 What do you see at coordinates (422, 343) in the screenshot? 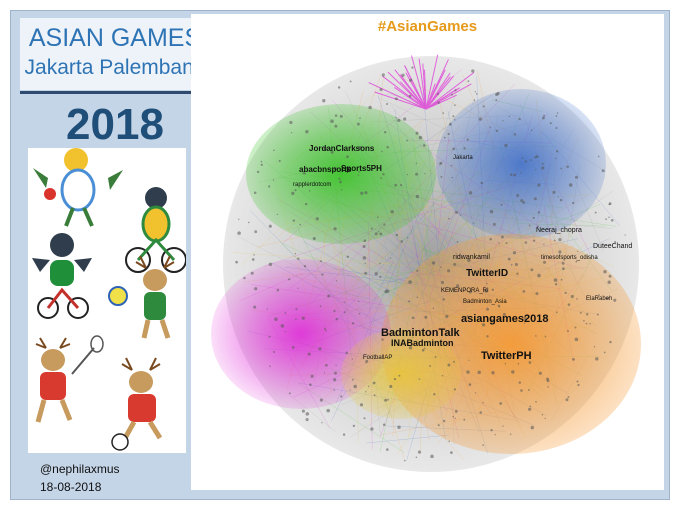
I see `label-inabadminton: INABadminton` at bounding box center [422, 343].